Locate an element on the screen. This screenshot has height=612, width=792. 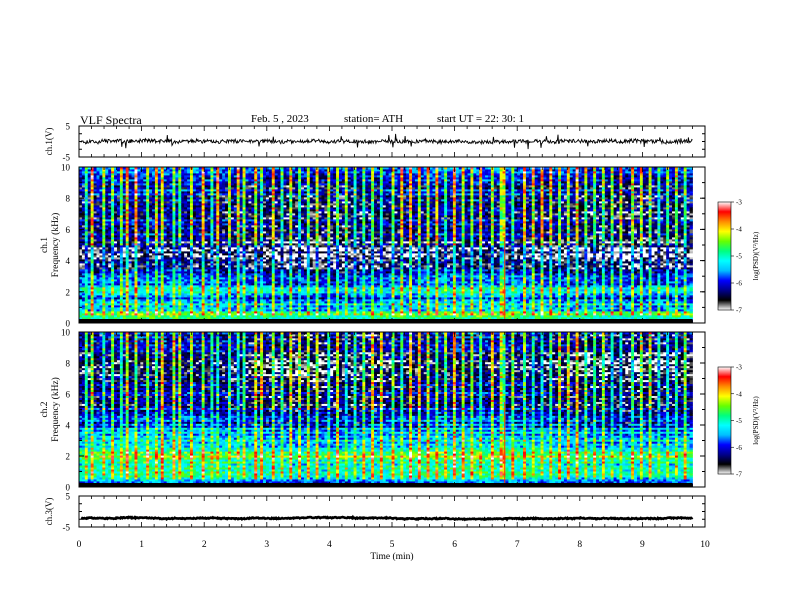
y-tick-label: -5 is located at coordinates (67, 158).